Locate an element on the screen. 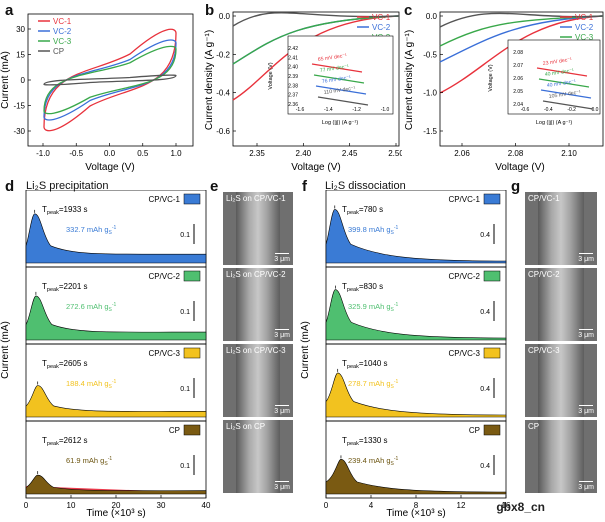 Image resolution: width=605 pixels, height=522 pixels. panel-c-polarization-curve is located at coordinates (521, 20).